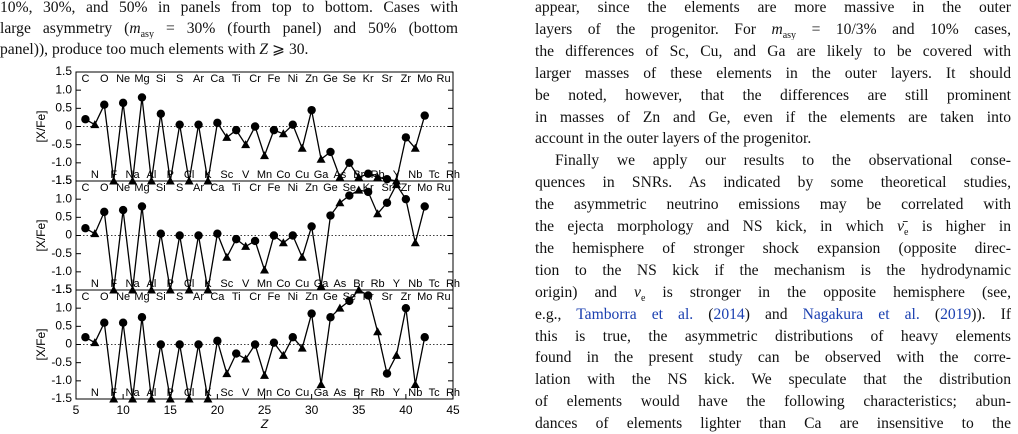 The width and height of the screenshot is (1018, 434). I want to click on element-label: Ar, so click(198, 79).